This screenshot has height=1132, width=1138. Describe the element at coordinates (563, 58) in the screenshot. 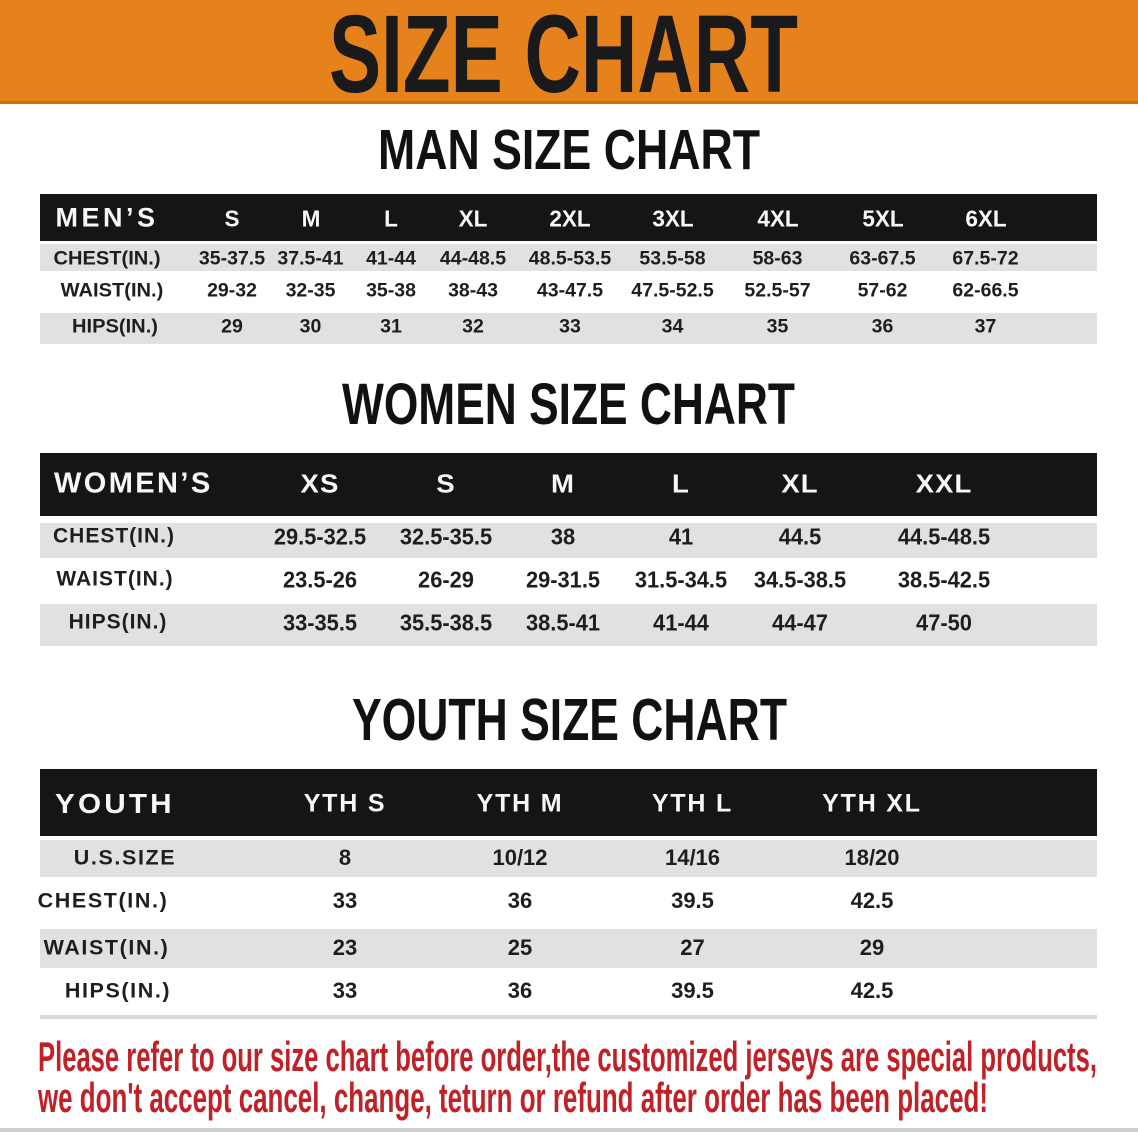

I see `svg-text: SIZE CHART` at that location.